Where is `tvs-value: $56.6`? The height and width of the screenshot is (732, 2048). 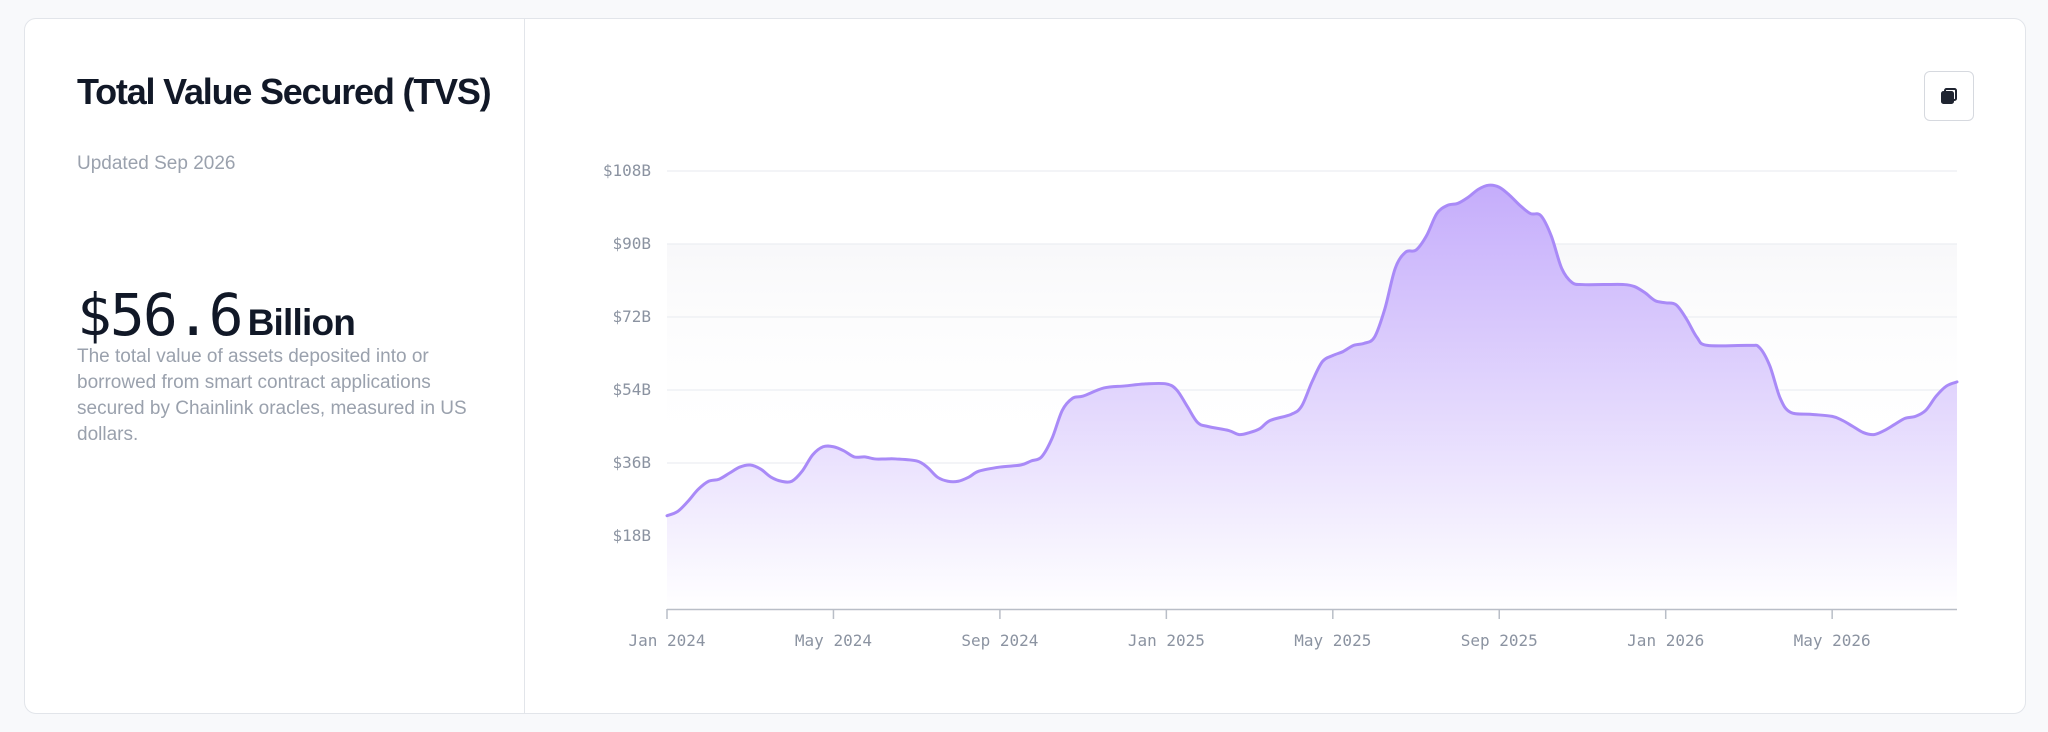 tvs-value: $56.6 is located at coordinates (160, 315).